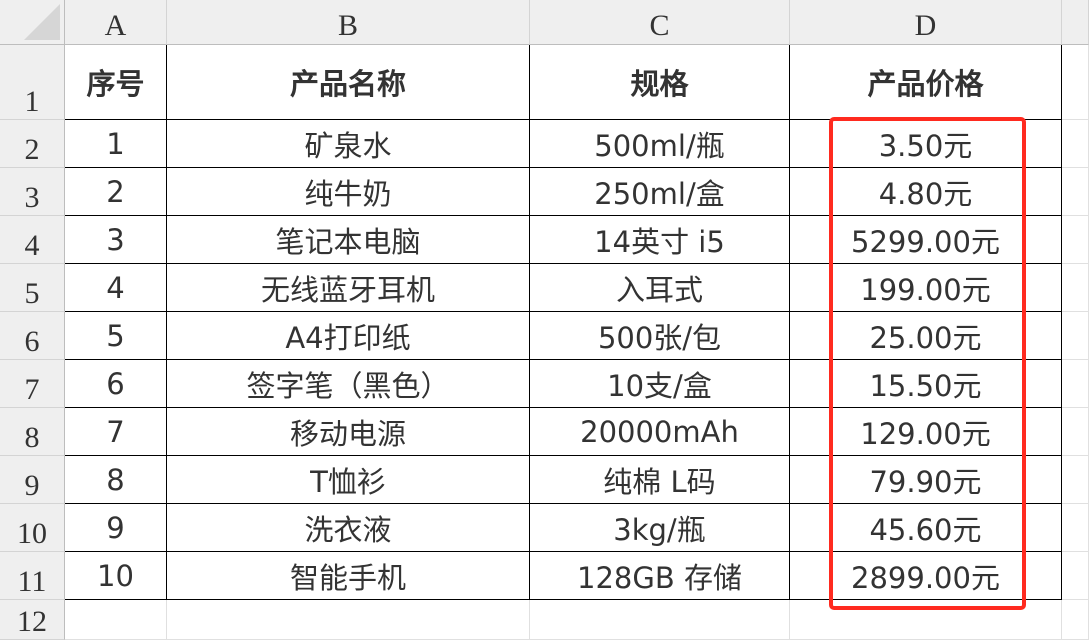 This screenshot has width=1089, height=640. Describe the element at coordinates (348, 144) in the screenshot. I see `table-cell: 矿泉水` at that location.